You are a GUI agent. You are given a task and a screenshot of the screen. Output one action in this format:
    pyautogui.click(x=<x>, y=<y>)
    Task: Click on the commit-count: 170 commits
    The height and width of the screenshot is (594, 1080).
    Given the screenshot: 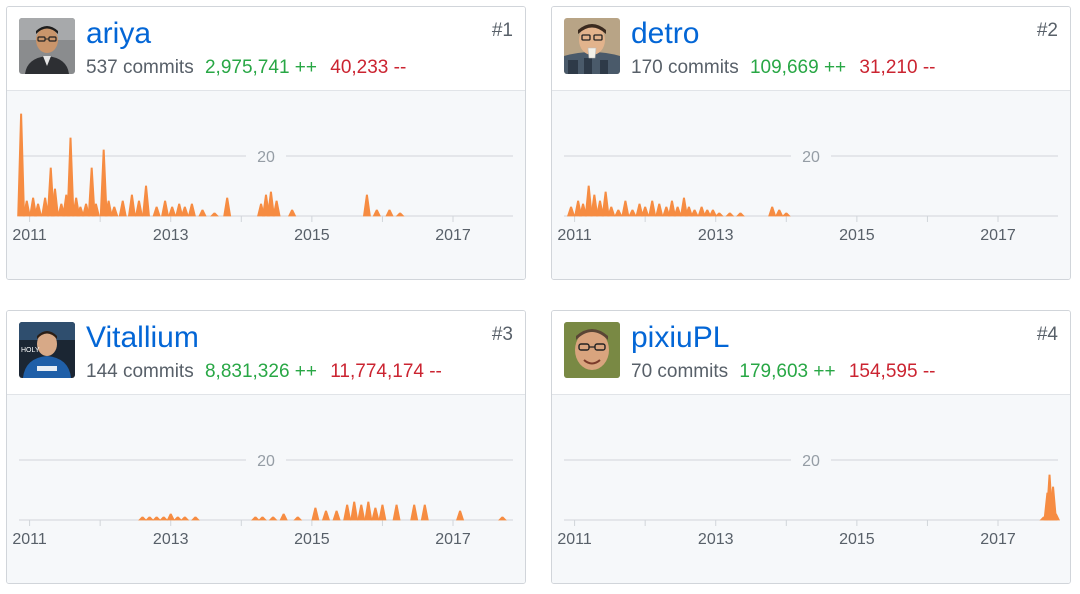 What is the action you would take?
    pyautogui.click(x=685, y=67)
    